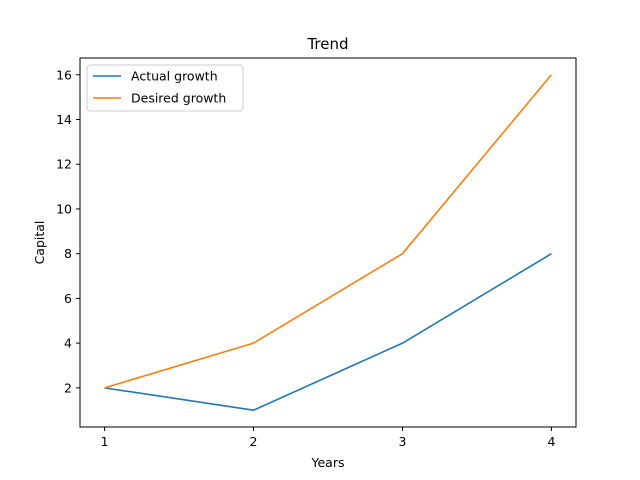 The width and height of the screenshot is (640, 480). Describe the element at coordinates (402, 441) in the screenshot. I see `x-tick-label: 3` at that location.